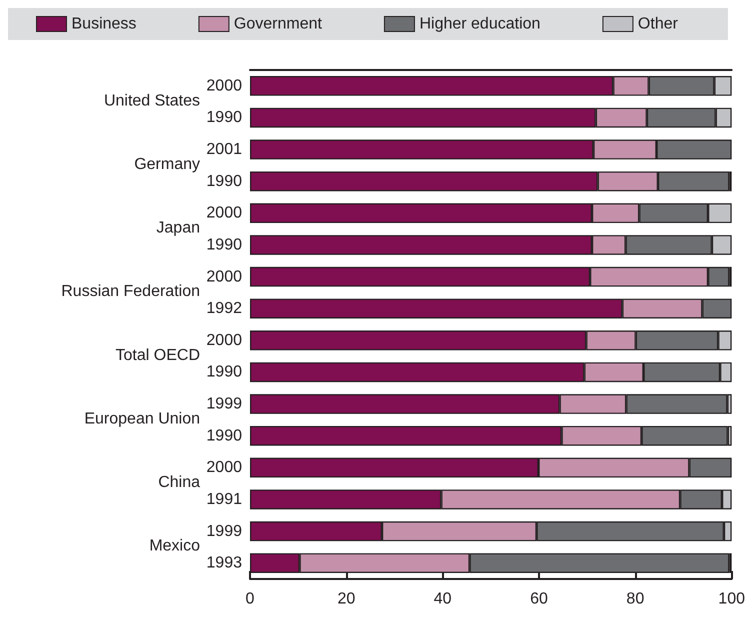 The image size is (756, 625). What do you see at coordinates (224, 309) in the screenshot?
I see `y-tick-label: 1992` at bounding box center [224, 309].